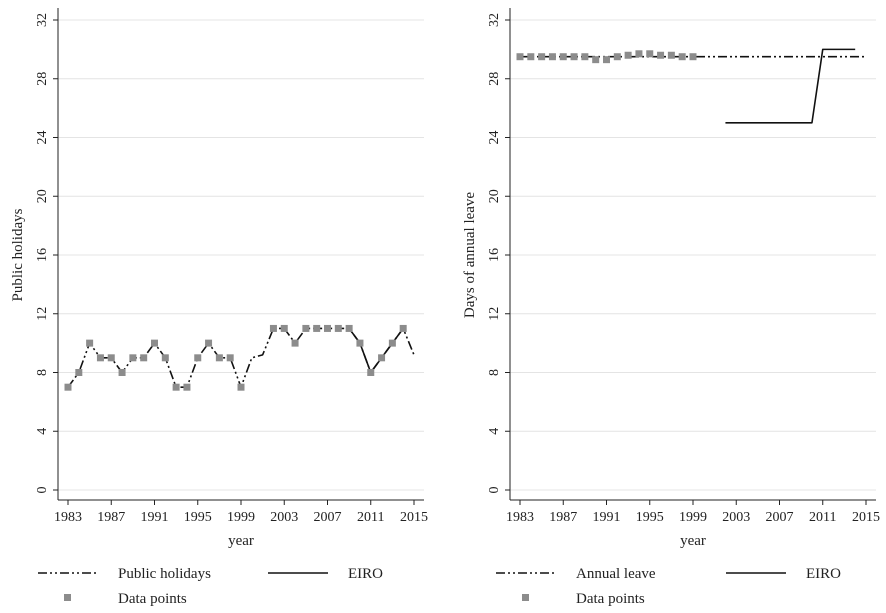 The width and height of the screenshot is (886, 613). What do you see at coordinates (822, 517) in the screenshot?
I see `x-tick-label: 2011` at bounding box center [822, 517].